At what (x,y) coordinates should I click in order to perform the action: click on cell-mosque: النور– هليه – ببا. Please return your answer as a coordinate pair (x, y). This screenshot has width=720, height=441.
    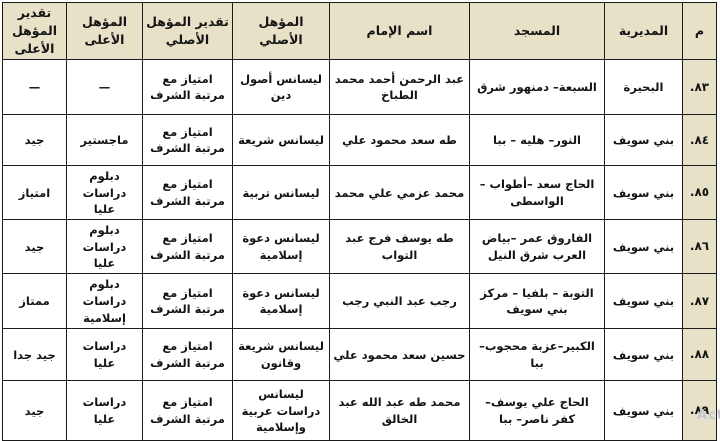
    Looking at the image, I should click on (537, 140).